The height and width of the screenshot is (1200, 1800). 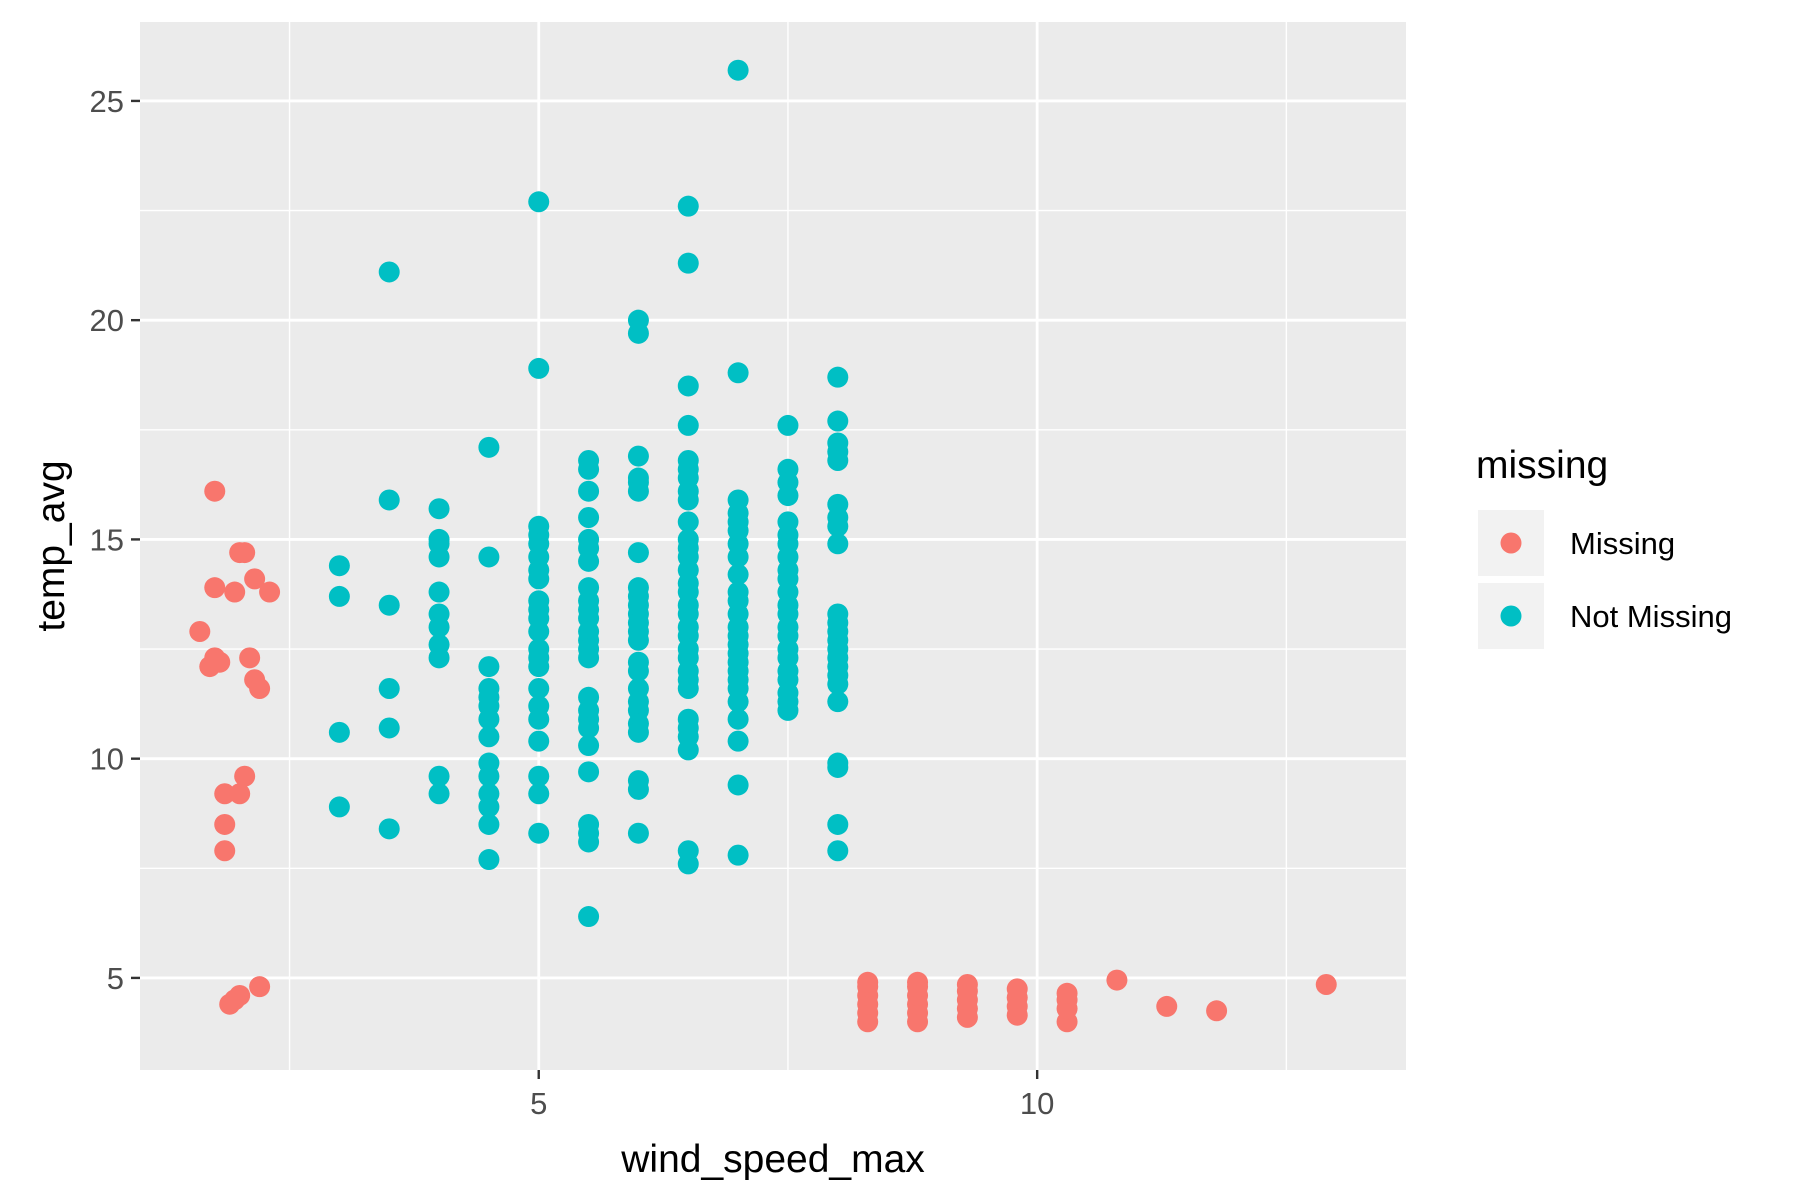 I want to click on legend: missing Missing Not Missing, so click(x=1604, y=546).